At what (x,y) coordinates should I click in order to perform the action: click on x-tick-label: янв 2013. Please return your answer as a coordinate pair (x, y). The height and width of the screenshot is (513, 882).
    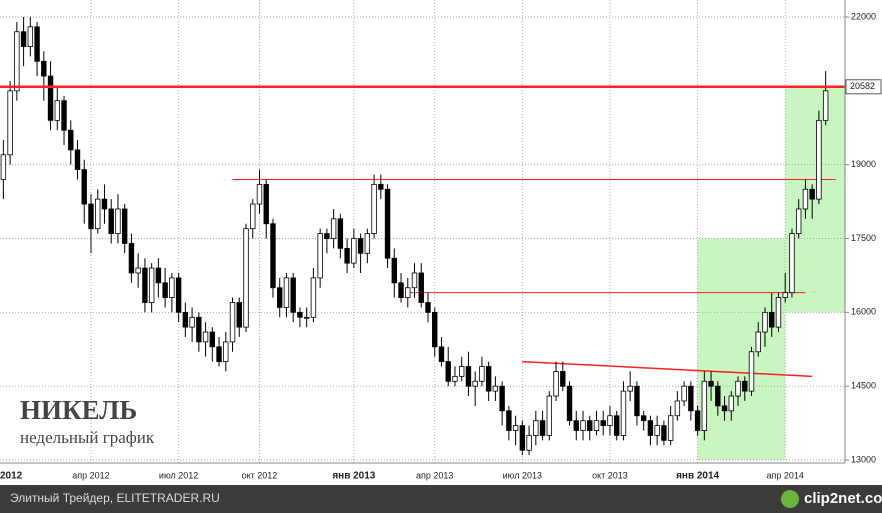
    Looking at the image, I should click on (353, 476).